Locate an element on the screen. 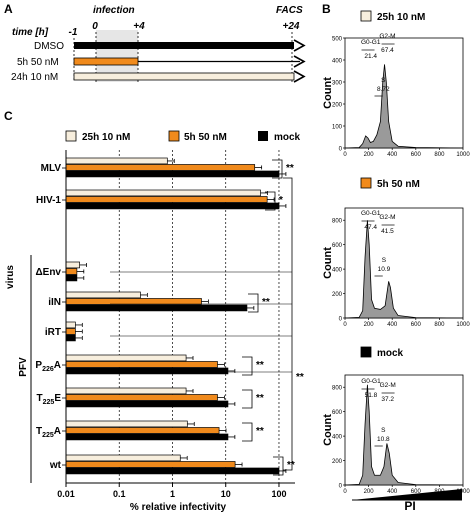  x-tick-label: 0.1 is located at coordinates (119, 494).